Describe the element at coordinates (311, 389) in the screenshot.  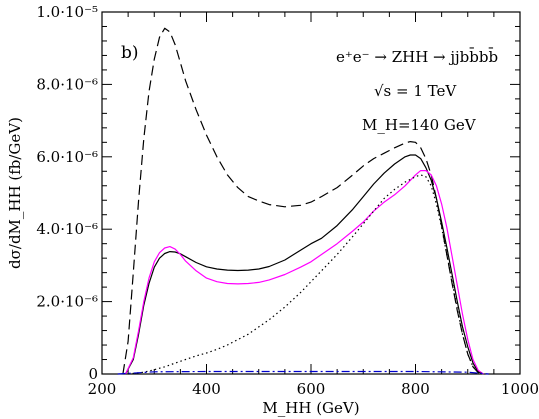
I see `x-tick-label: 600` at that location.